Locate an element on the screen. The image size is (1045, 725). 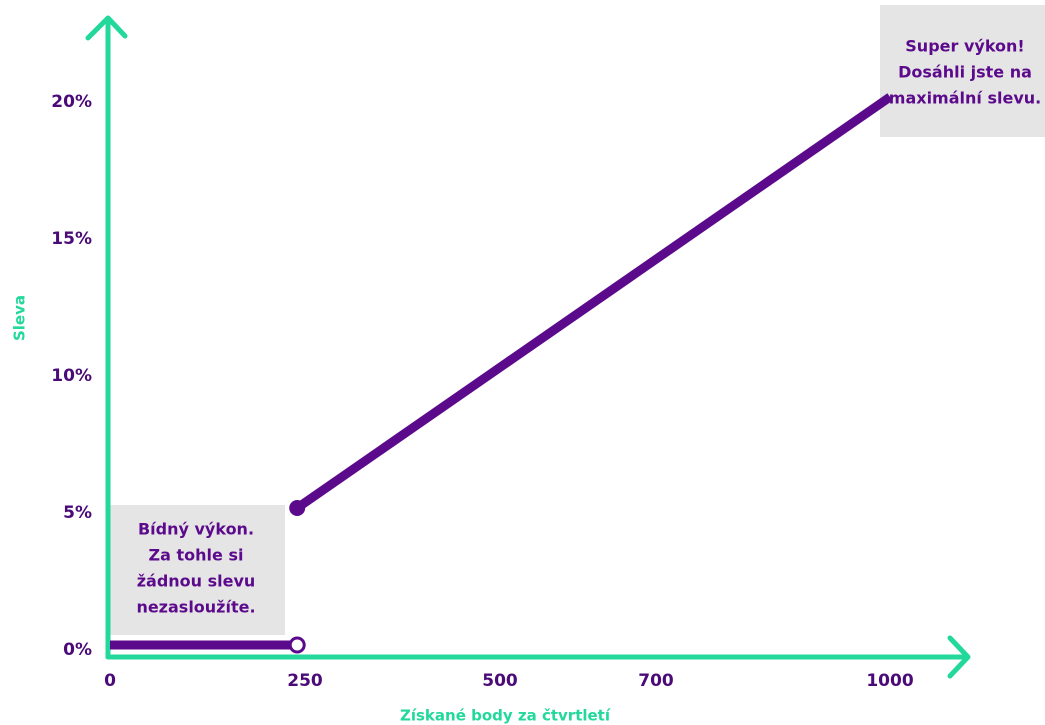
x-tick-label: 0 is located at coordinates (110, 681).